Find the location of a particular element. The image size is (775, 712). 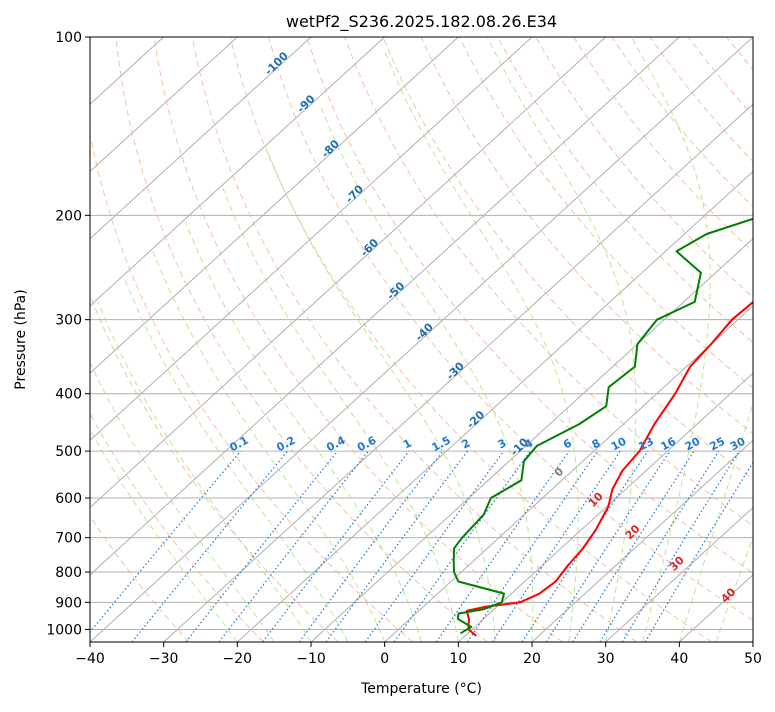

x-tick-label: −30 is located at coordinates (164, 659).